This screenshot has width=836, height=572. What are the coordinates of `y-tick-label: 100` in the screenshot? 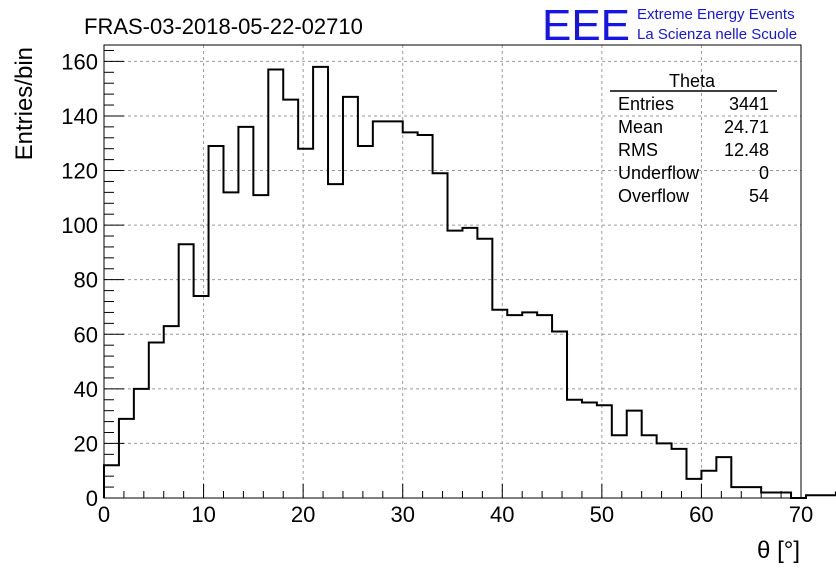 It's located at (79, 225).